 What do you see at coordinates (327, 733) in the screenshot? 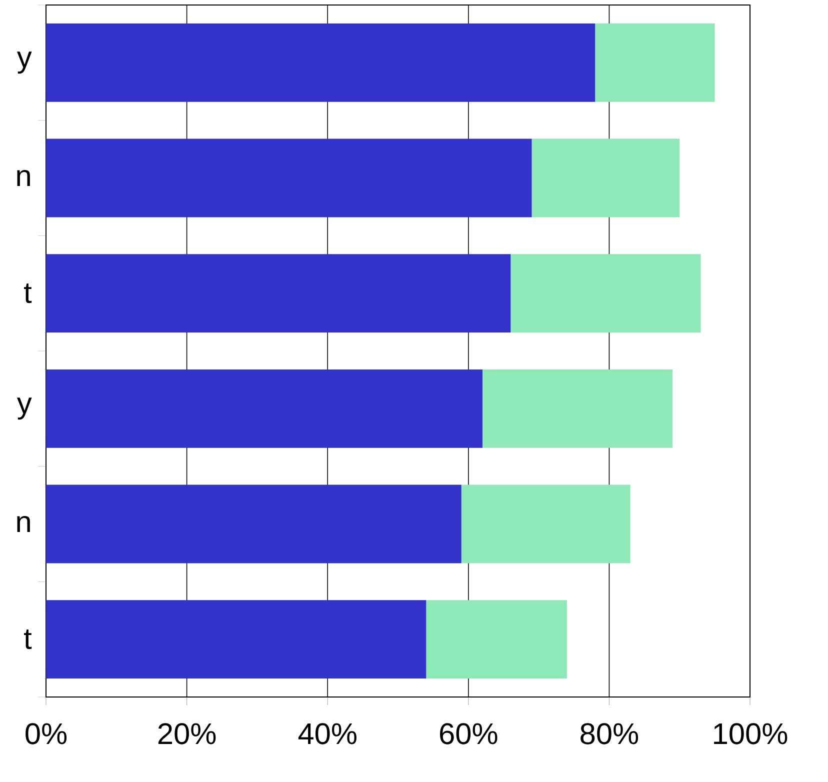
I see `x-tick-label: 40%` at bounding box center [327, 733].